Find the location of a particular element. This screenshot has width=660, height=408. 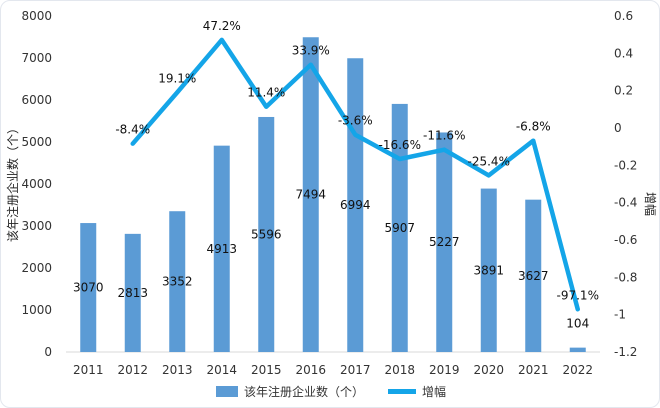

left-axis-title: 该年注册企业数（个） is located at coordinates (12, 182).